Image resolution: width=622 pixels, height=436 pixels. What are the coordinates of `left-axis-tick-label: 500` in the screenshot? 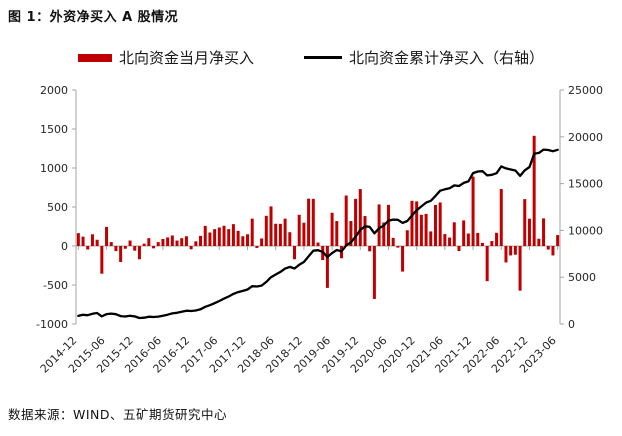 It's located at (57, 207).